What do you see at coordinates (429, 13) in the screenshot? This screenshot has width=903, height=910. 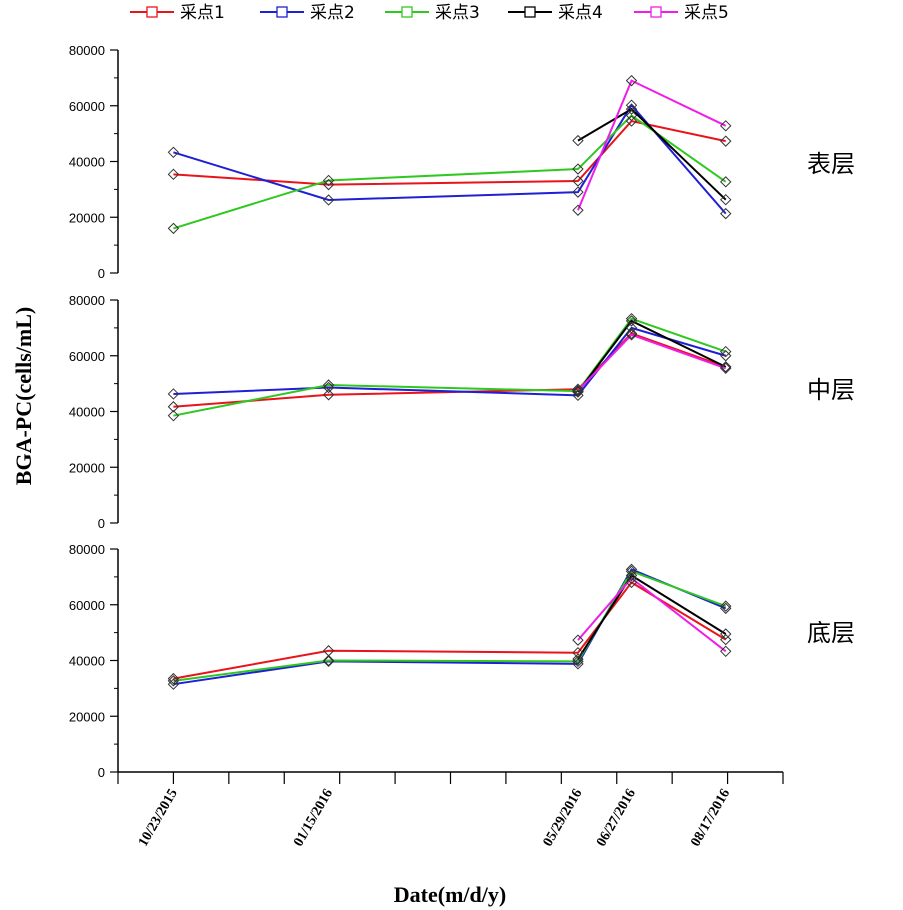 I see `legend: 采点1 采点2 采点3 采点4 采点5` at bounding box center [429, 13].